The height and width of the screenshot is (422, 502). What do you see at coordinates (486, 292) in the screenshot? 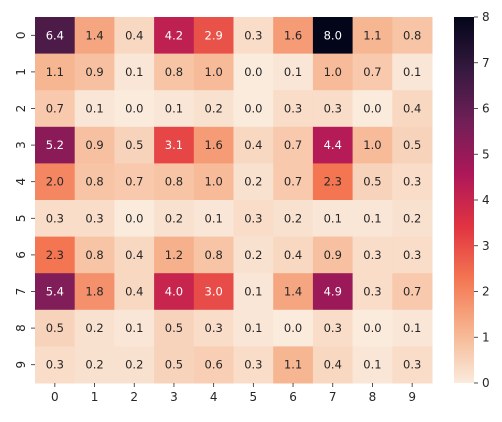
I see `colorbar-tick-label: 2` at bounding box center [486, 292].